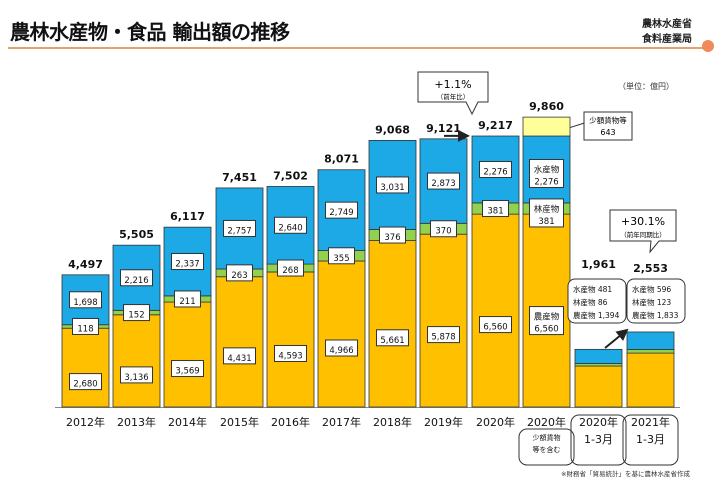  What do you see at coordinates (290, 228) in the screenshot?
I see `fish-value-label: 2,640` at bounding box center [290, 228].